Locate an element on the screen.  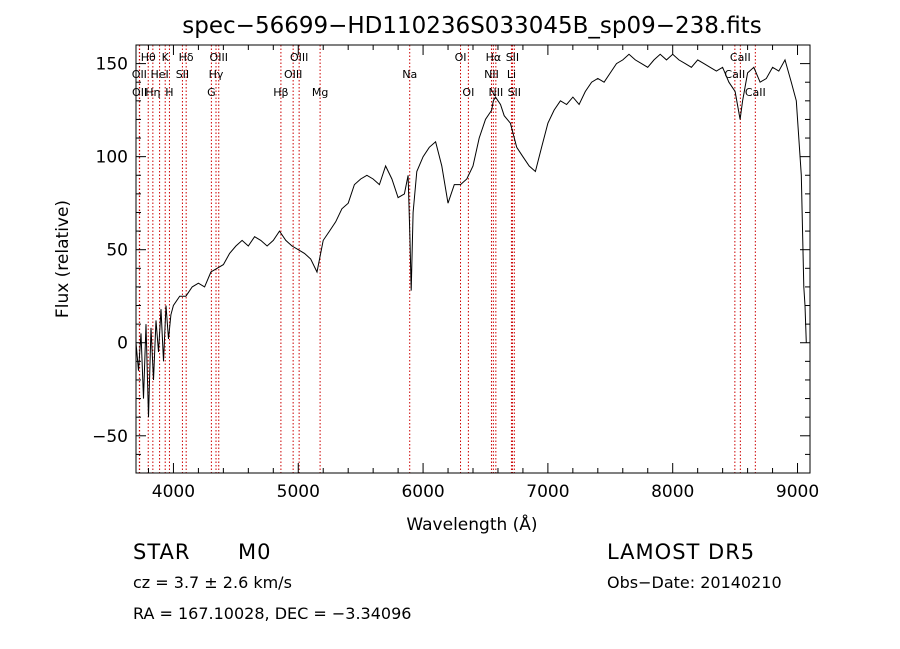
line-marker-label: Na is located at coordinates (409, 74).